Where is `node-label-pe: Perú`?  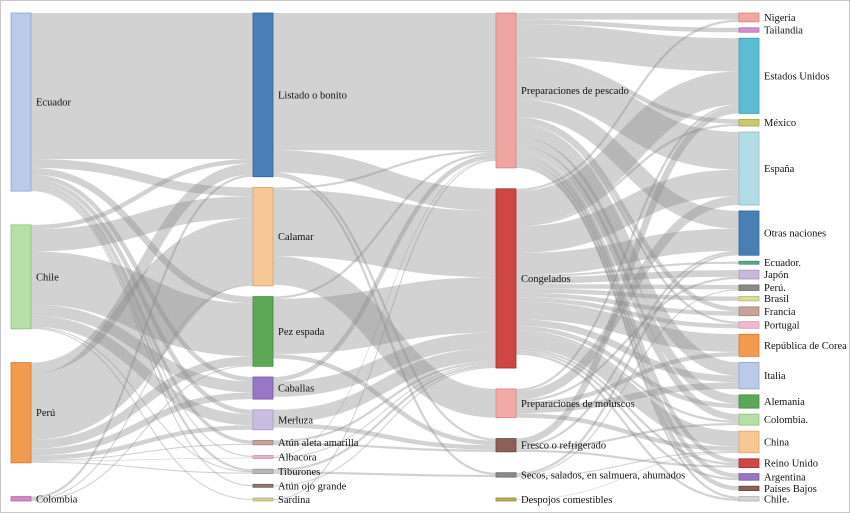
node-label-pe: Perú is located at coordinates (46, 413).